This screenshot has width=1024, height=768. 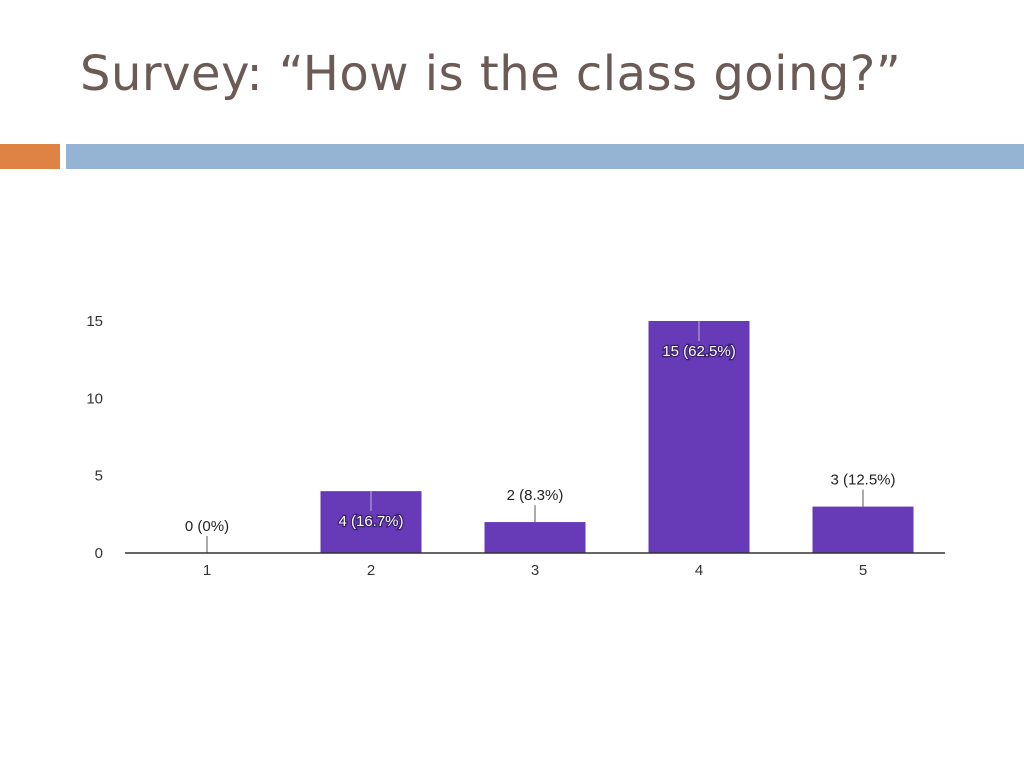 I want to click on accent-bar-blue, so click(x=545, y=156).